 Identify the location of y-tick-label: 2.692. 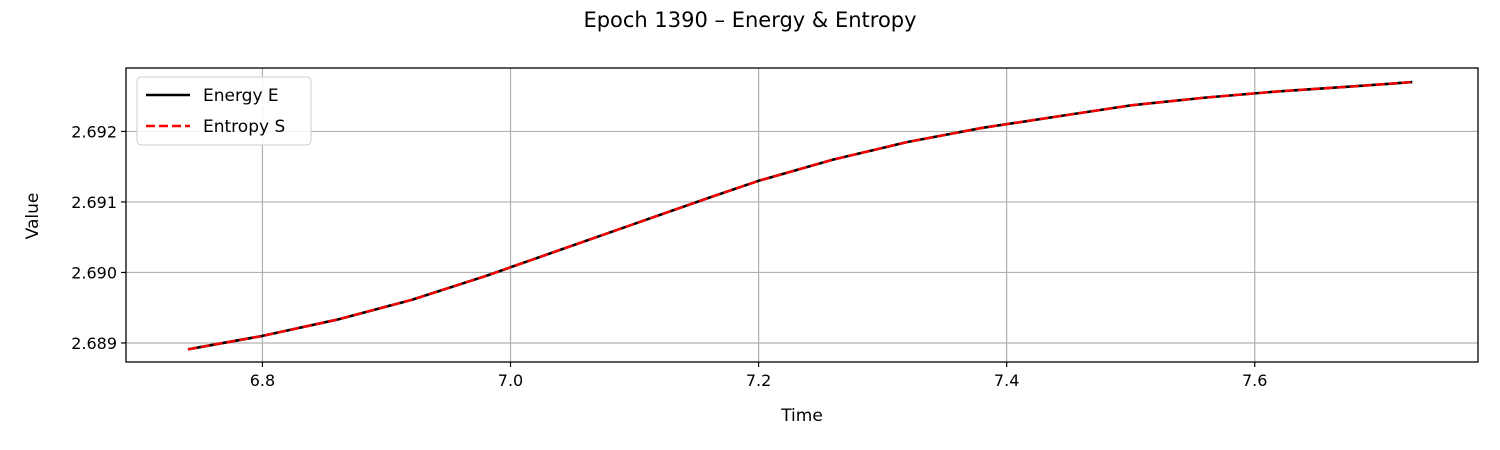
(94, 131).